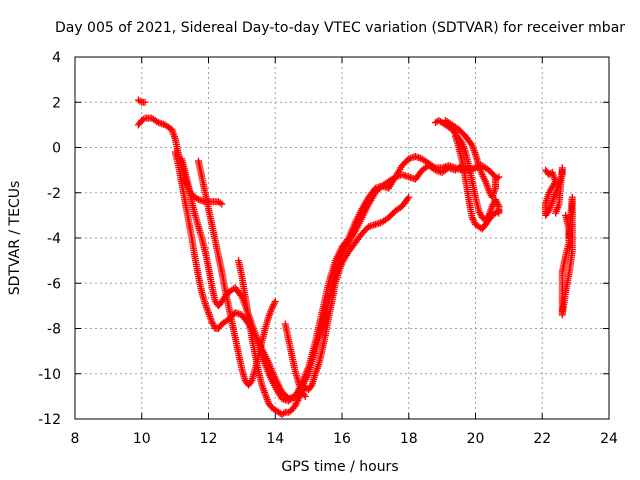 The image size is (640, 480). I want to click on y-tick-label: 2, so click(56, 103).